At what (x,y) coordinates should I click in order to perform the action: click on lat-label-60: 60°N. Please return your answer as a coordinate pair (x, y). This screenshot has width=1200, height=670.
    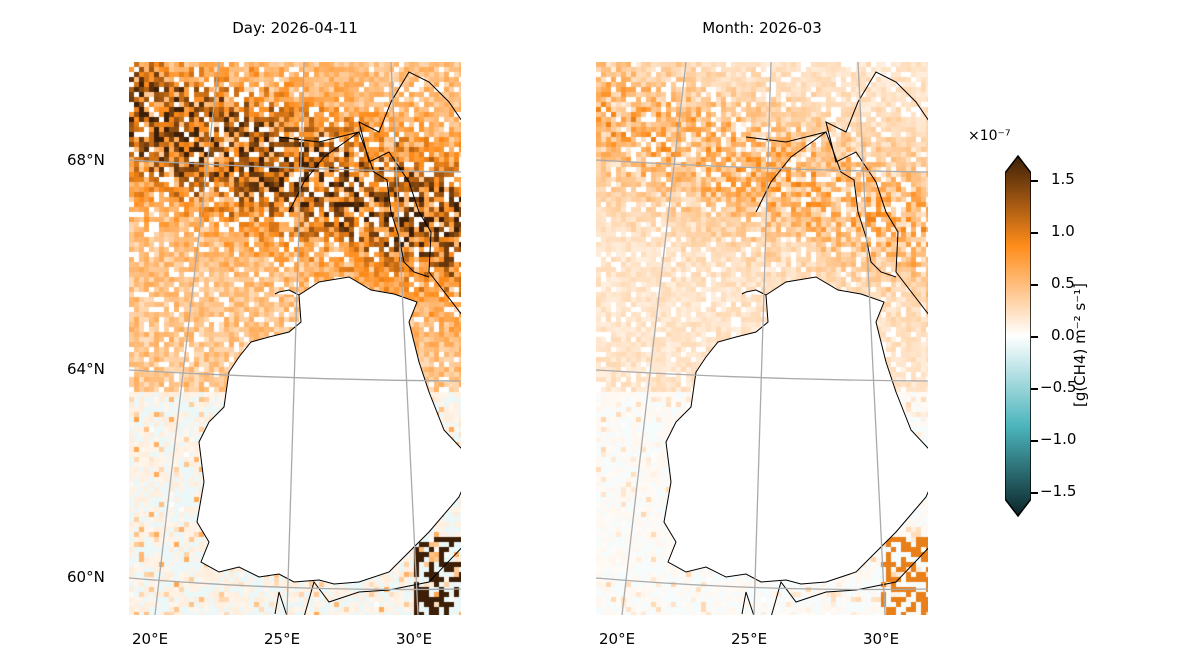
    Looking at the image, I should click on (86, 577).